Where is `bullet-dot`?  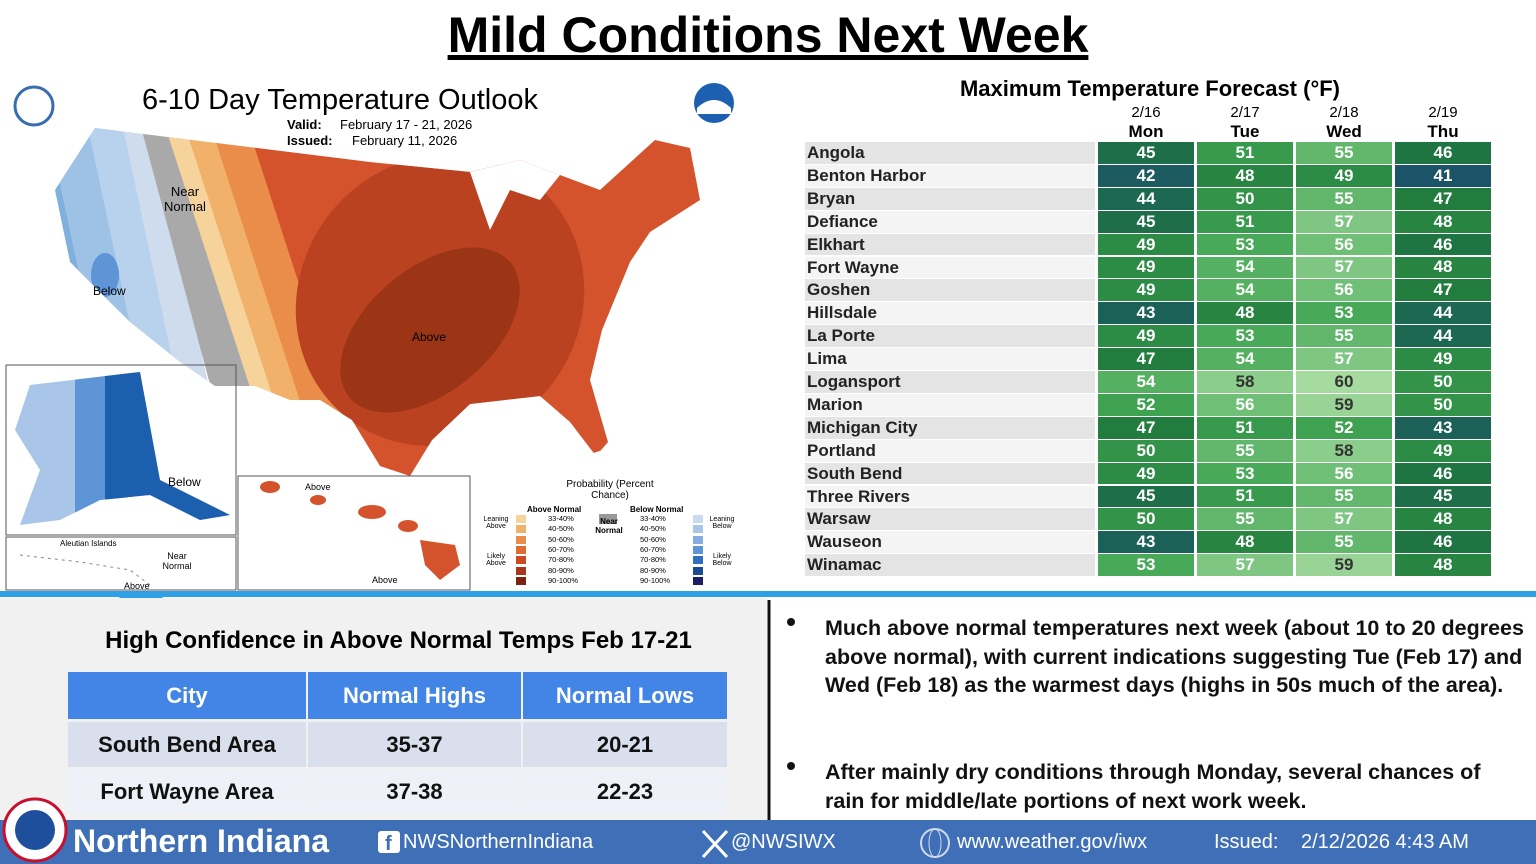 bullet-dot is located at coordinates (791, 766).